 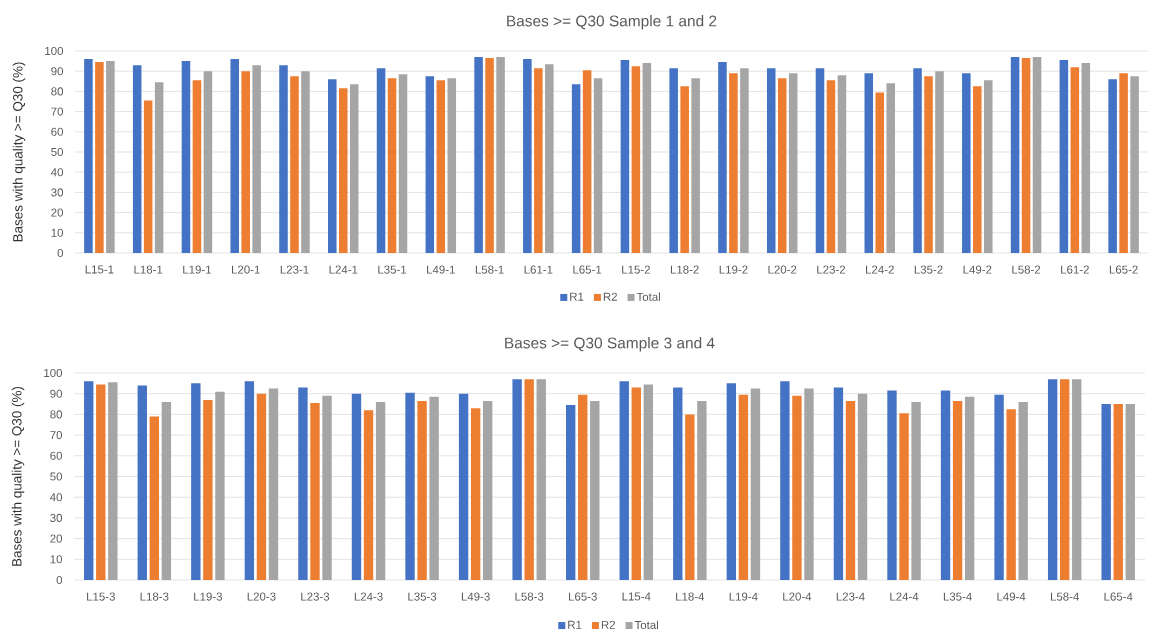 I want to click on y-tick-label: 50, so click(x=57, y=152).